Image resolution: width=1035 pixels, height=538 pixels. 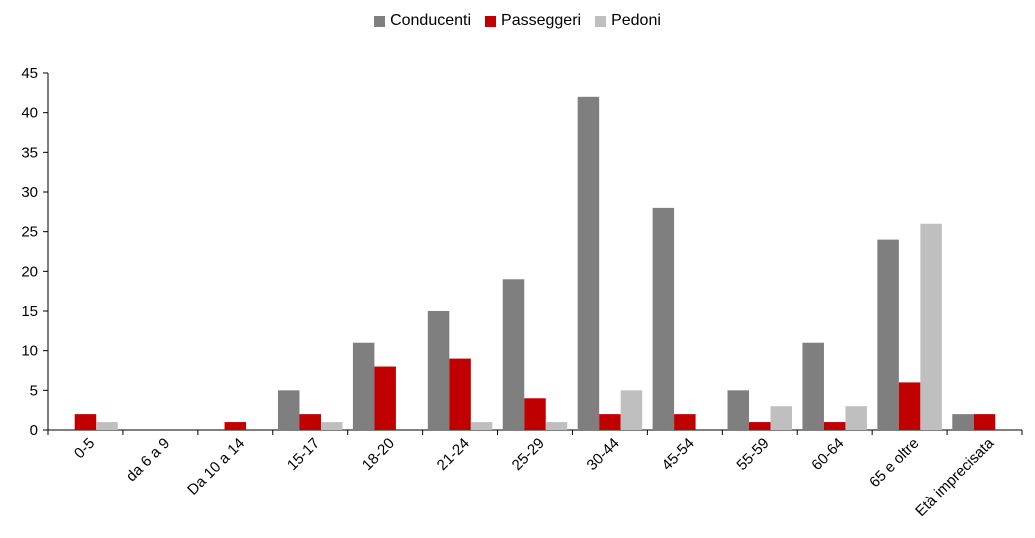 I want to click on x-tick-label: 60-64, so click(x=827, y=454).